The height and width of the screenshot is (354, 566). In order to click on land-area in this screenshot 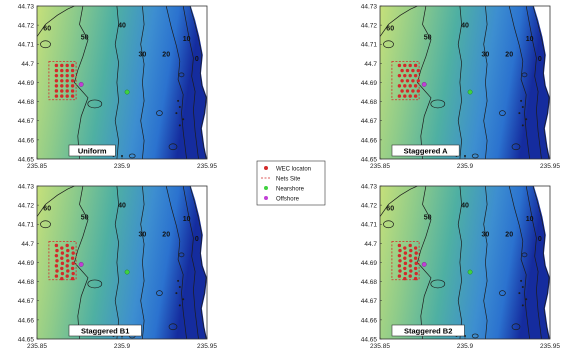, I will do `click(541, 82)`.